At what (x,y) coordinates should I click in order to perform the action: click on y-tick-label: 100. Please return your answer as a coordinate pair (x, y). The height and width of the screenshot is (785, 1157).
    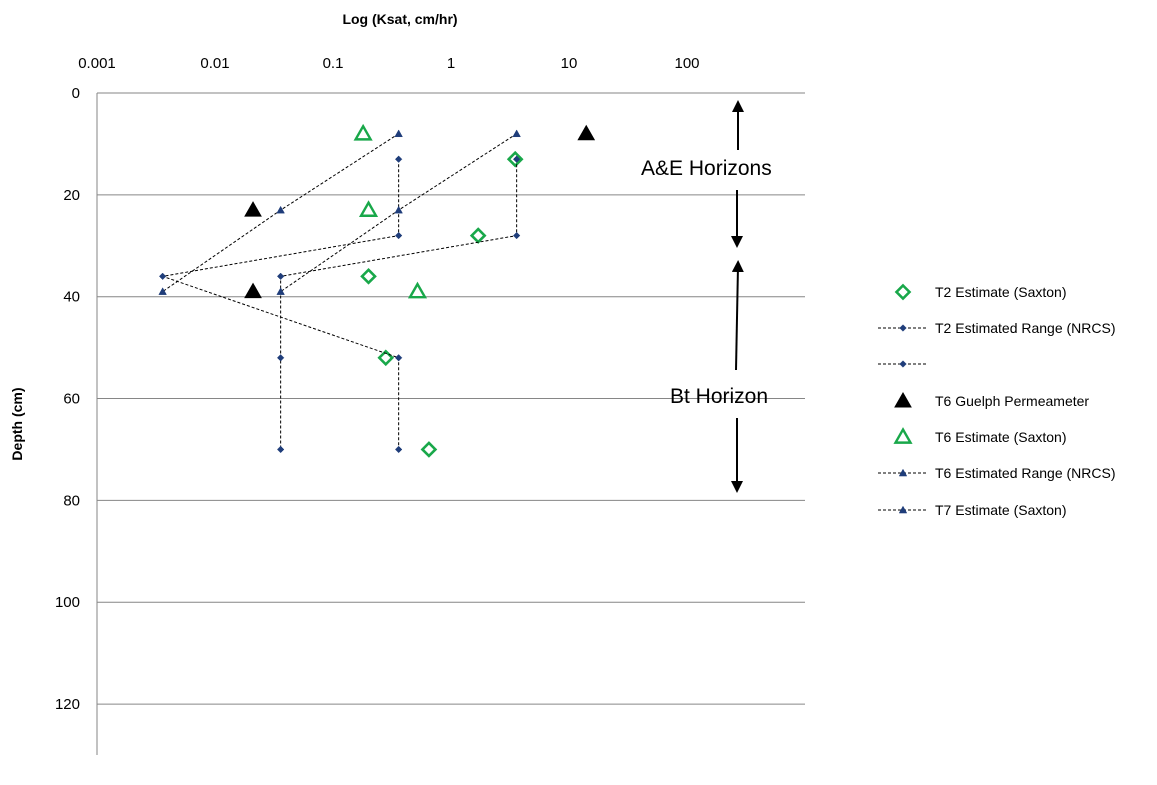
    Looking at the image, I should click on (67, 602).